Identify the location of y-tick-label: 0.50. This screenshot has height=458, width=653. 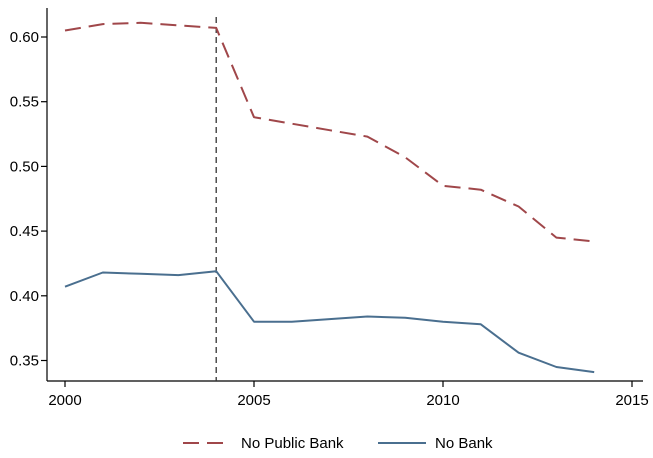
(24, 166).